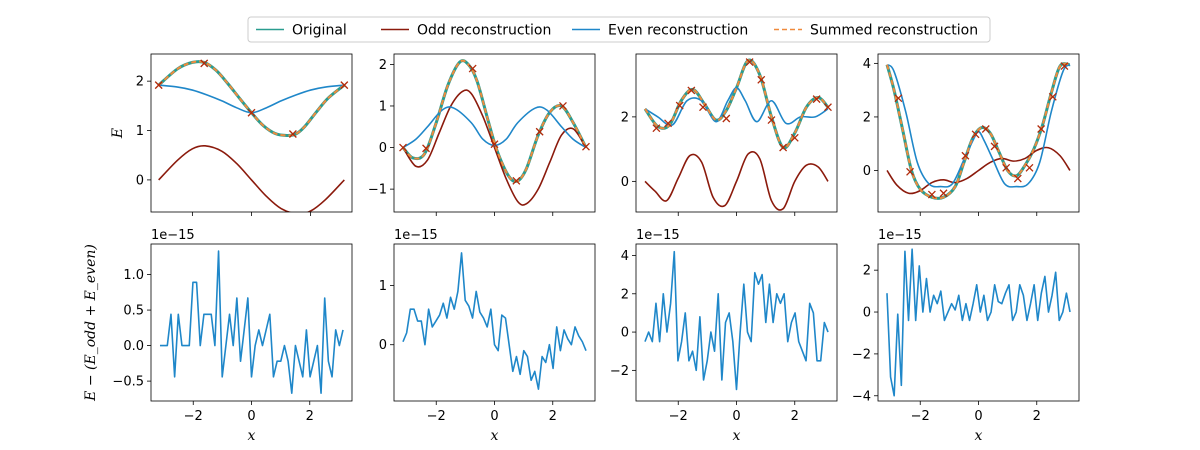  I want to click on top-panel-4: 0 2 4, so click(971, 134).